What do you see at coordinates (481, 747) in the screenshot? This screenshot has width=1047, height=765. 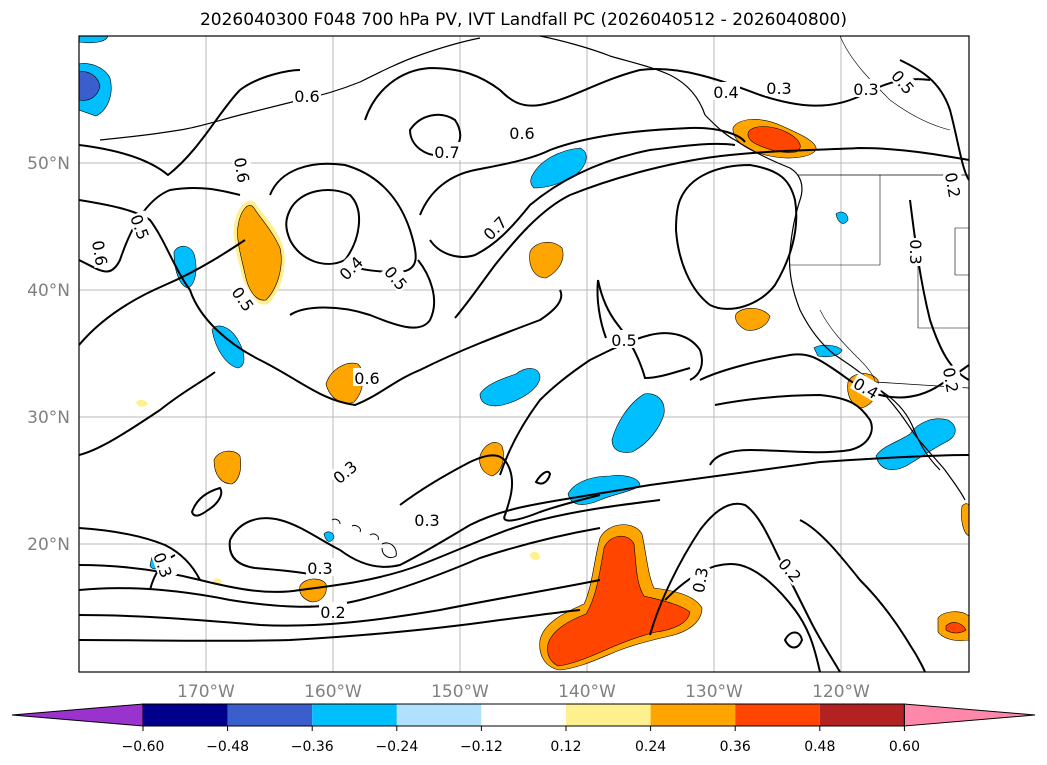 I see `colorbar-tick-label: −0.12` at bounding box center [481, 747].